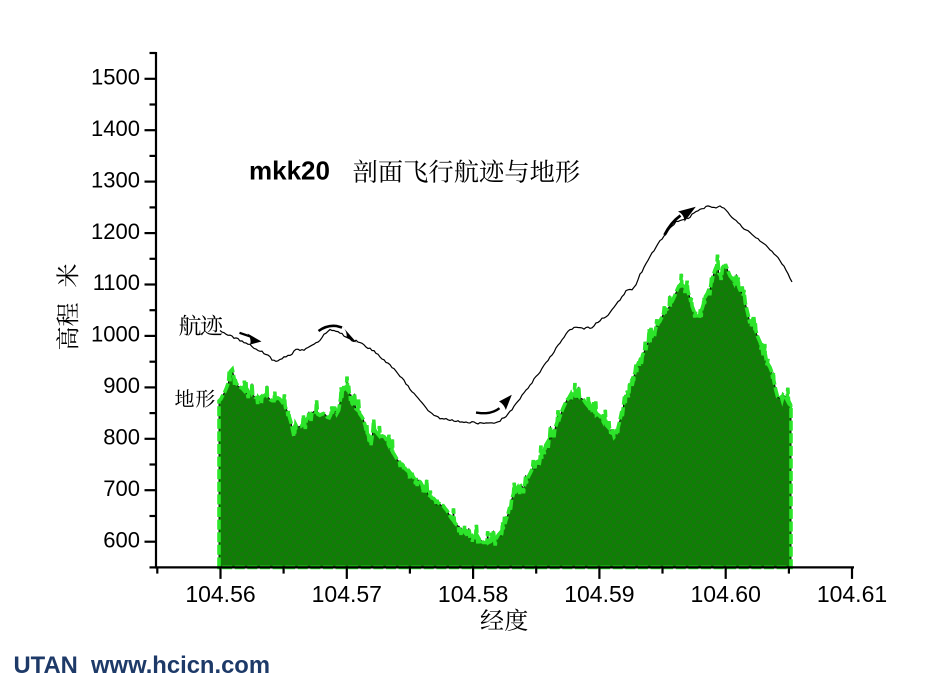 The image size is (939, 688). I want to click on svg-text: mkk20, so click(289, 171).